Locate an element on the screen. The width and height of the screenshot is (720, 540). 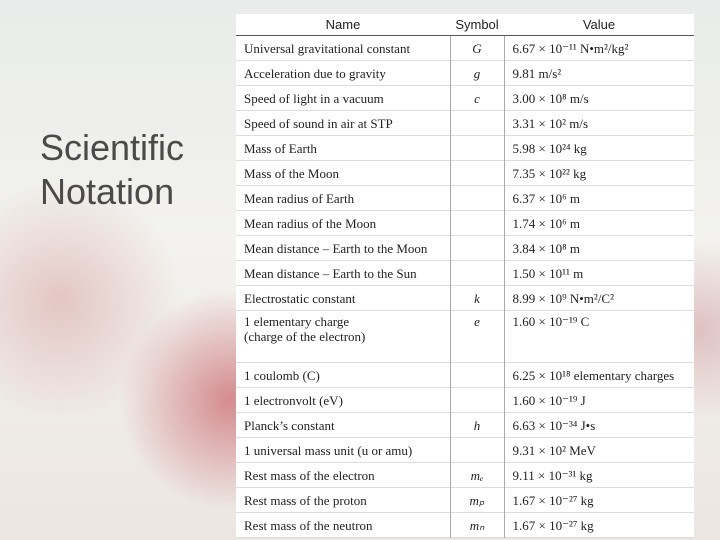
table-row: Rest mass of the proton mₚ 1.67 × 10⁻²⁷ kg is located at coordinates (465, 500).